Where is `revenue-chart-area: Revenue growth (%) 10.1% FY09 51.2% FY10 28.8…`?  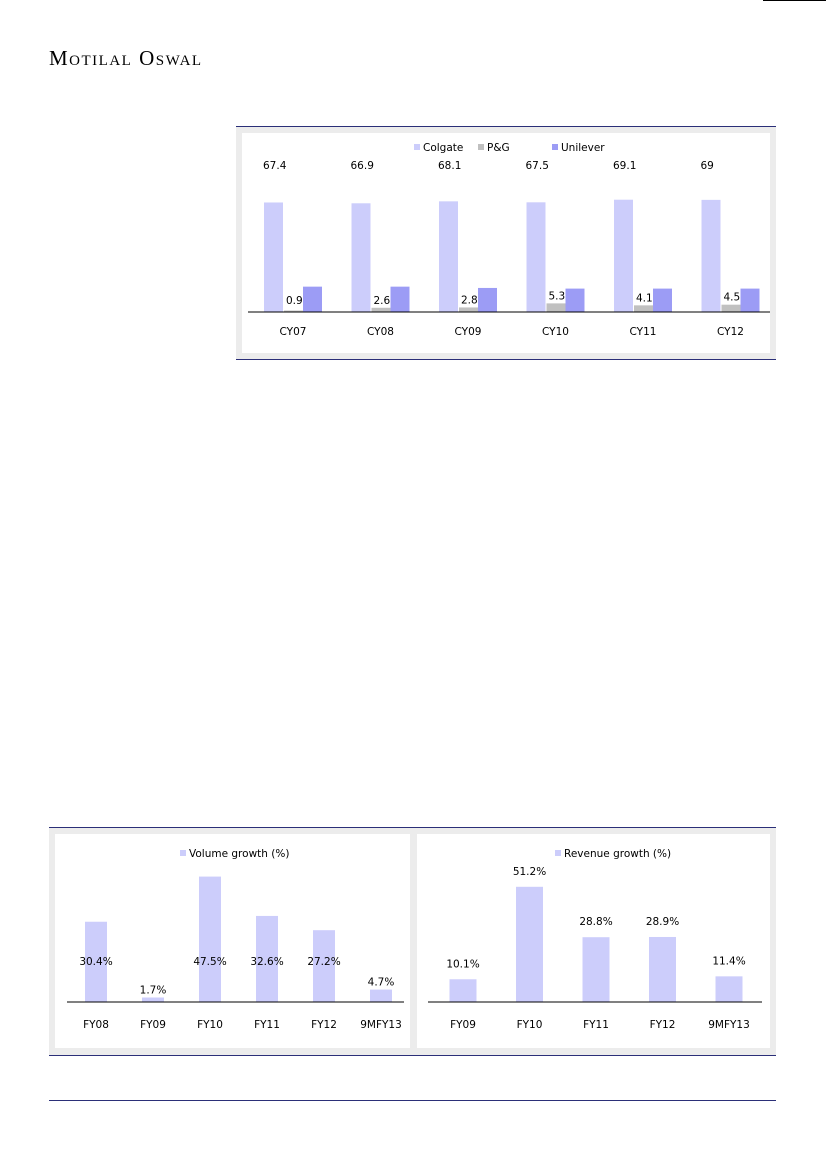 revenue-chart-area: Revenue growth (%) 10.1% FY09 51.2% FY10 28.8… is located at coordinates (593, 941).